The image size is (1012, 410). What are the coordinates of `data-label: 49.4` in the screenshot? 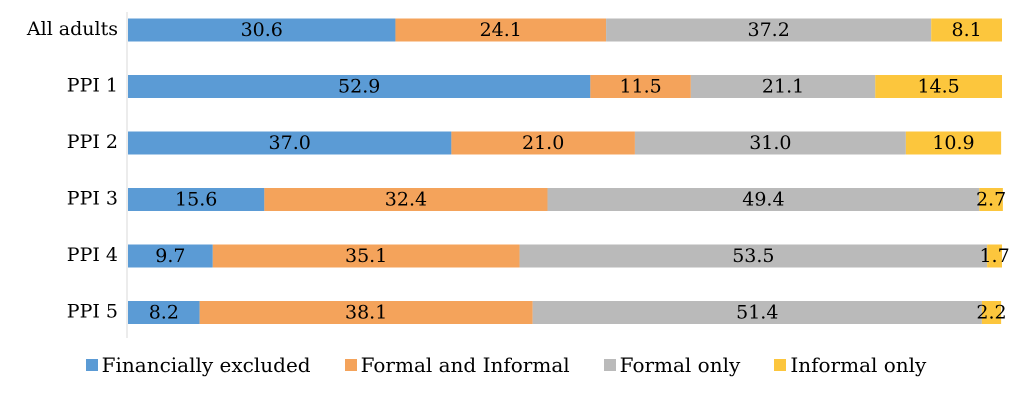 It's located at (763, 200).